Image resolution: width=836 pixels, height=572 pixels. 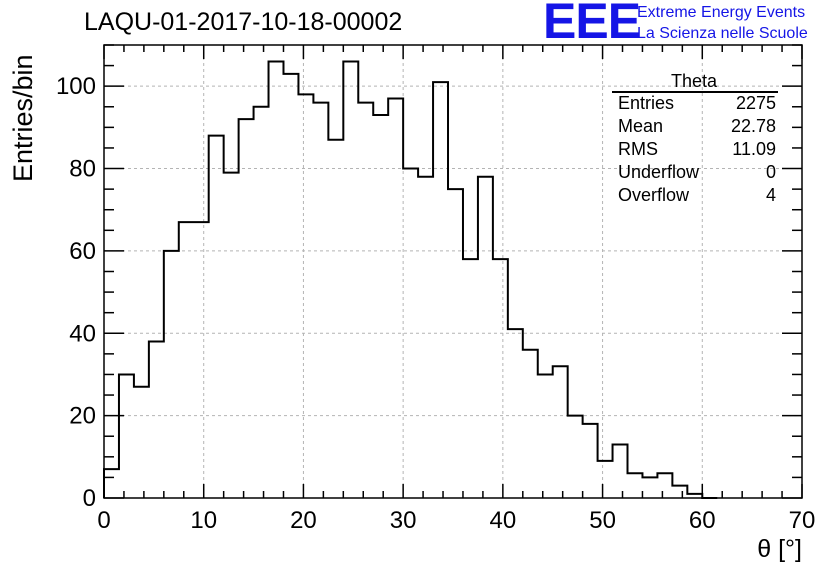 I want to click on stats-label: Overflow, so click(x=654, y=195).